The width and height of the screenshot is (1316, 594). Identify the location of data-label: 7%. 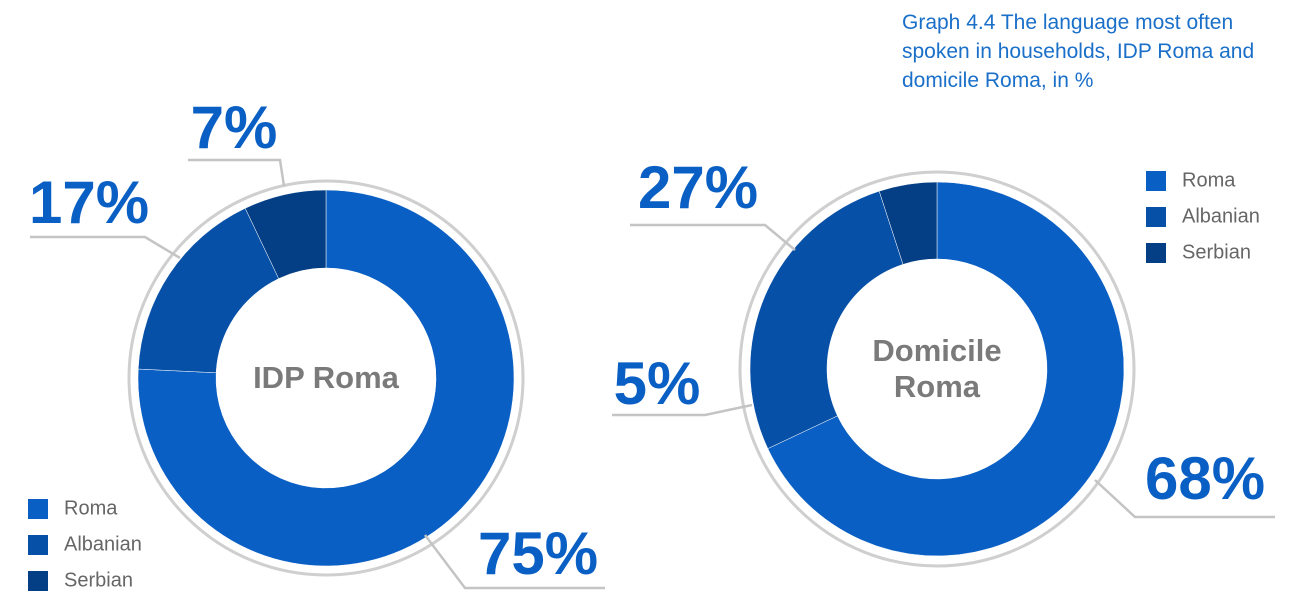
(234, 127).